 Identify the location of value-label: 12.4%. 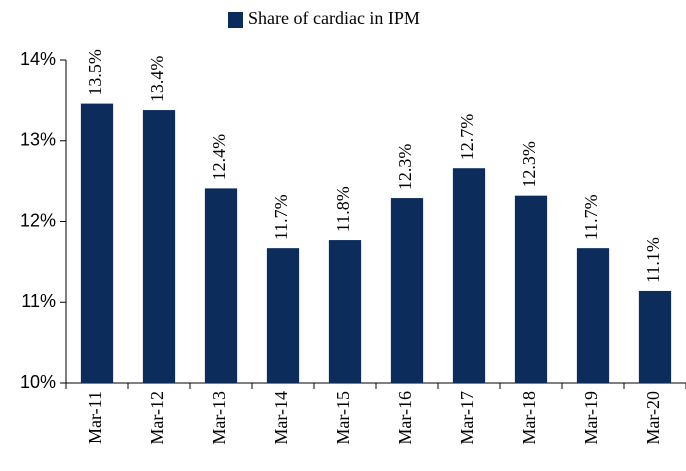
(219, 157).